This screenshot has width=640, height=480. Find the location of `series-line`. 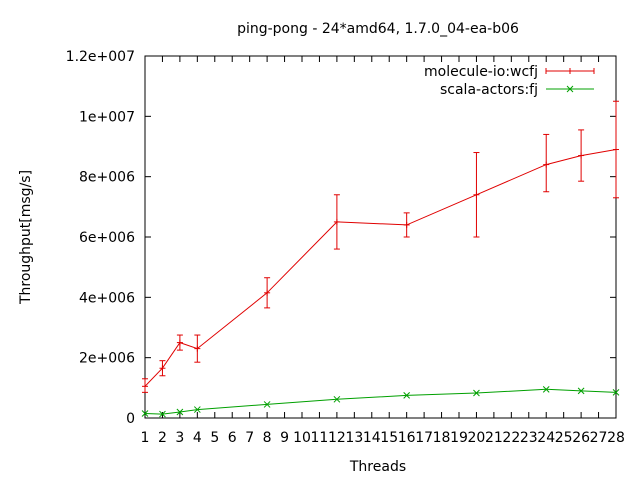

series-line is located at coordinates (380, 401).